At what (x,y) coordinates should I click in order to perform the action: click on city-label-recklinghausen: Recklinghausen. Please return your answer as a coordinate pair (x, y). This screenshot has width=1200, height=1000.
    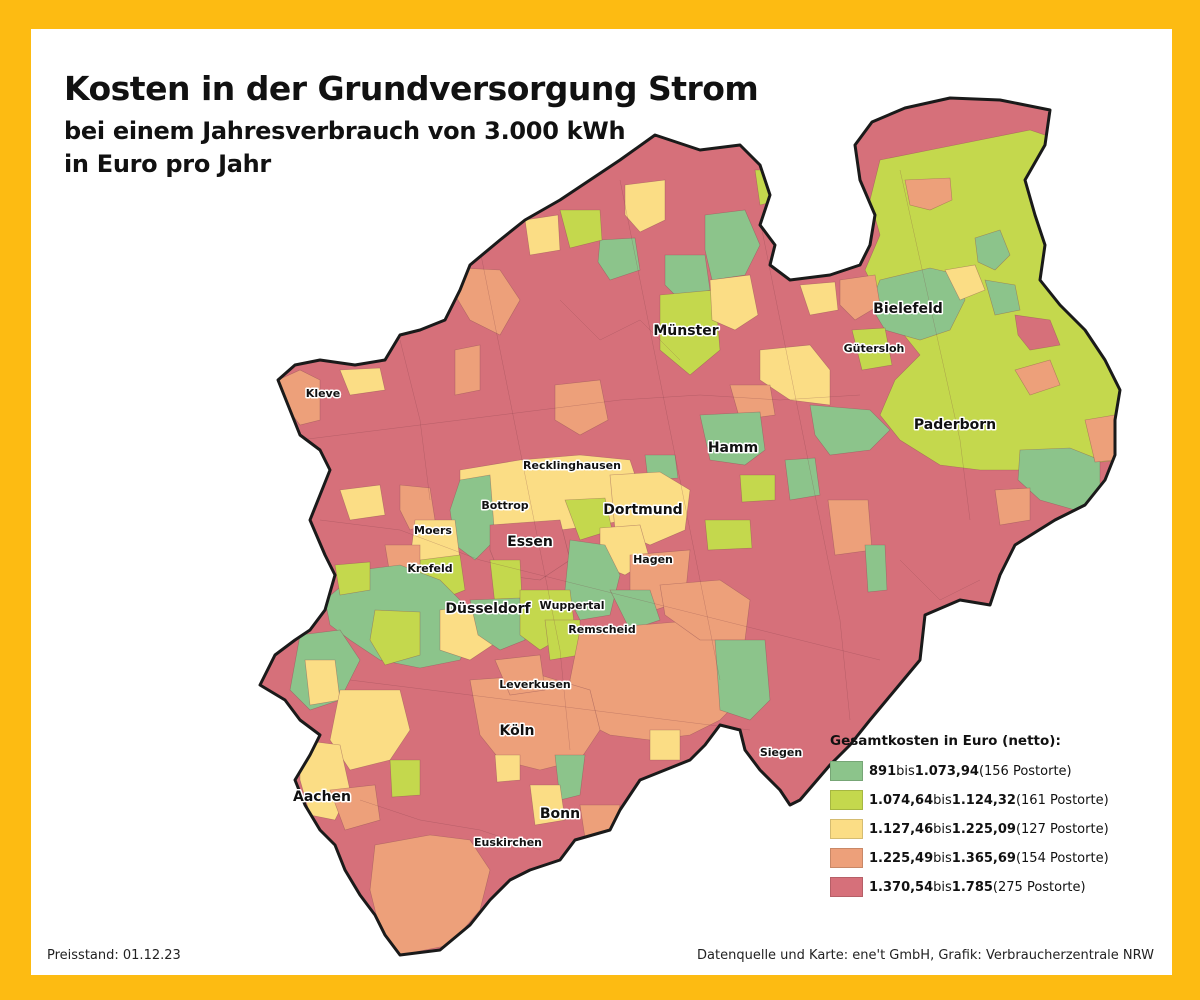
    Looking at the image, I should click on (572, 465).